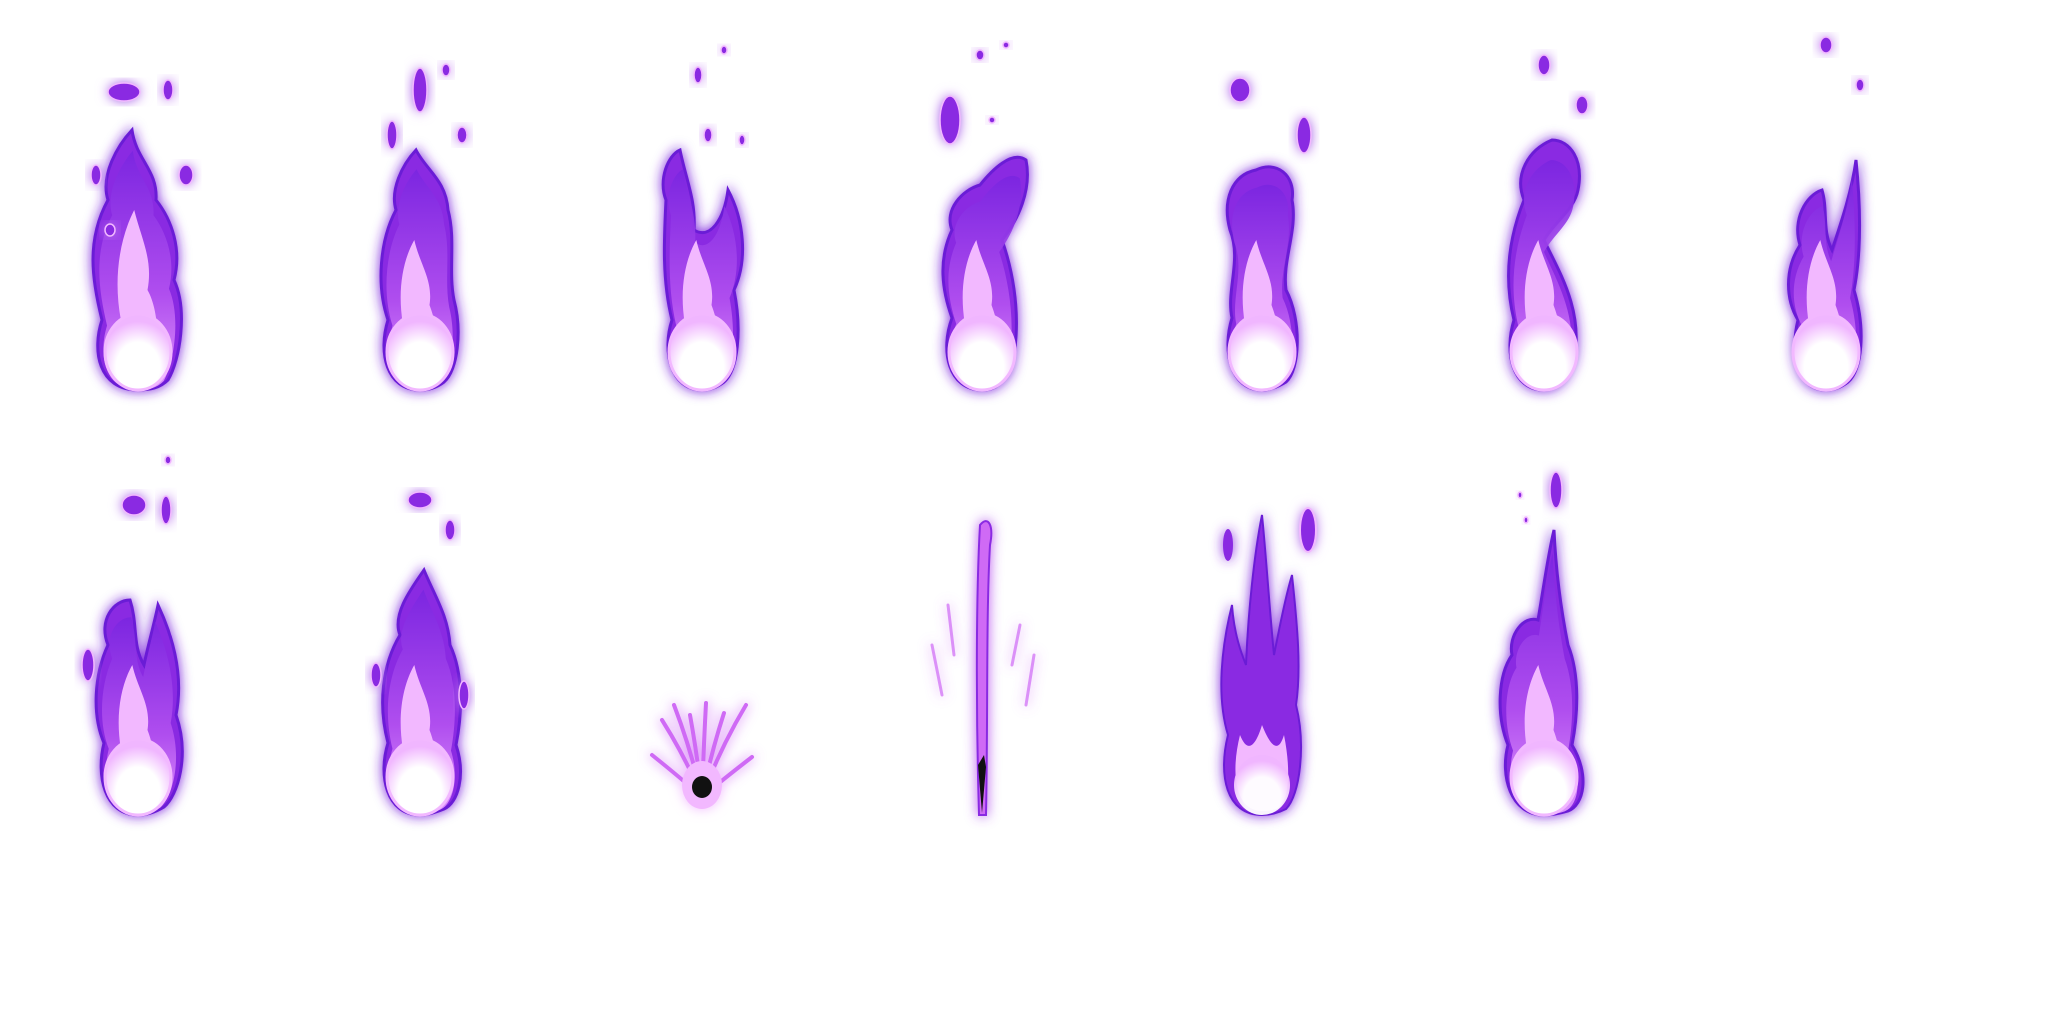  I want to click on streak-glow, so click(983, 668).